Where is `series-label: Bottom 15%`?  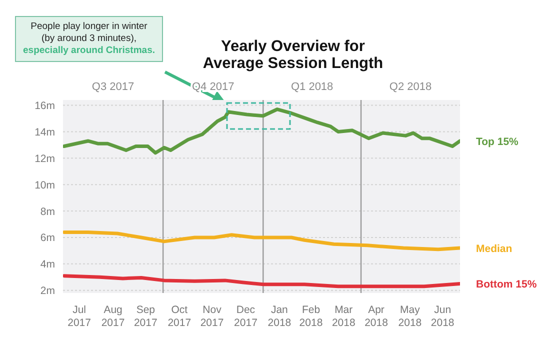
series-label: Bottom 15% is located at coordinates (507, 284).